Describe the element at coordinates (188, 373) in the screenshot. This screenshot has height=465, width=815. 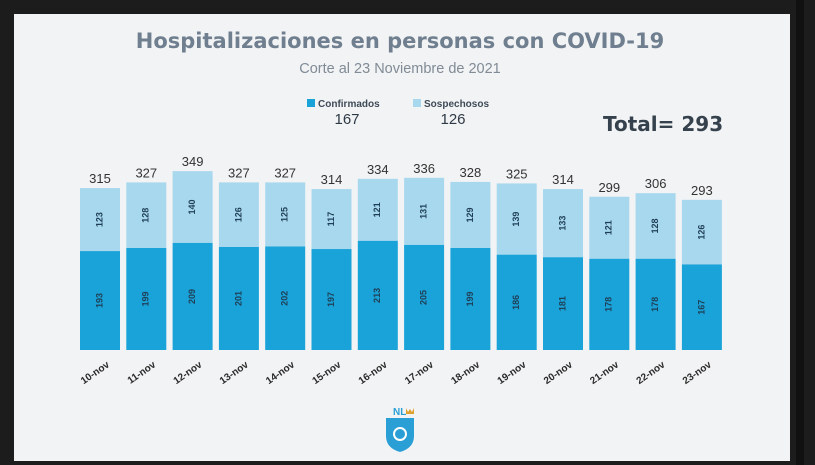
I see `x-tick-12-nov: 12-nov` at that location.